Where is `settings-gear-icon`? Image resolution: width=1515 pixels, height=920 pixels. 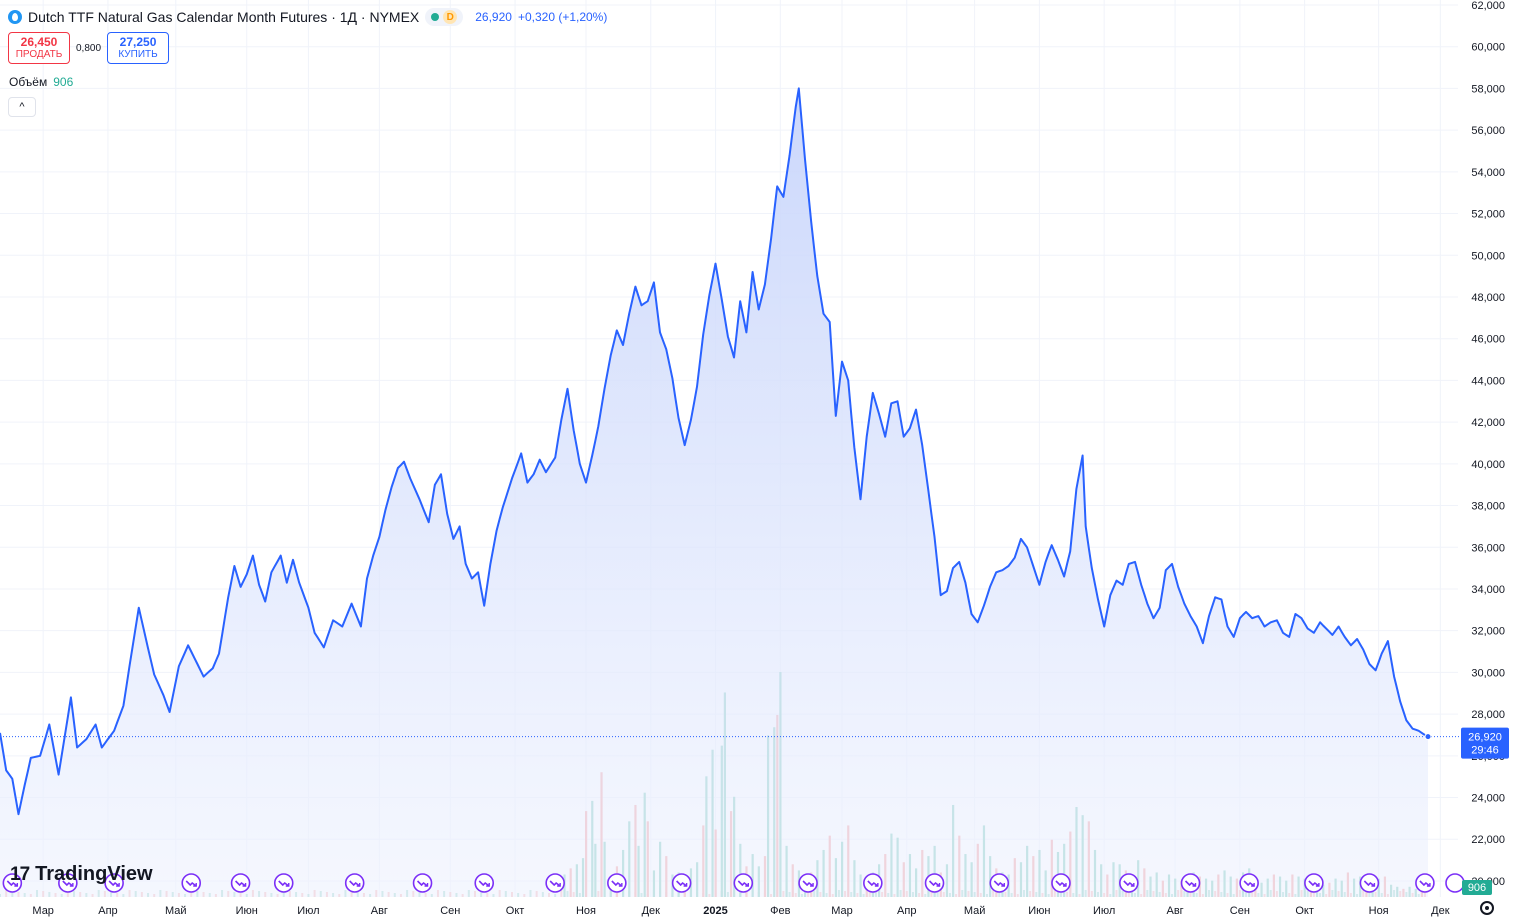
settings-gear-icon is located at coordinates (1487, 908).